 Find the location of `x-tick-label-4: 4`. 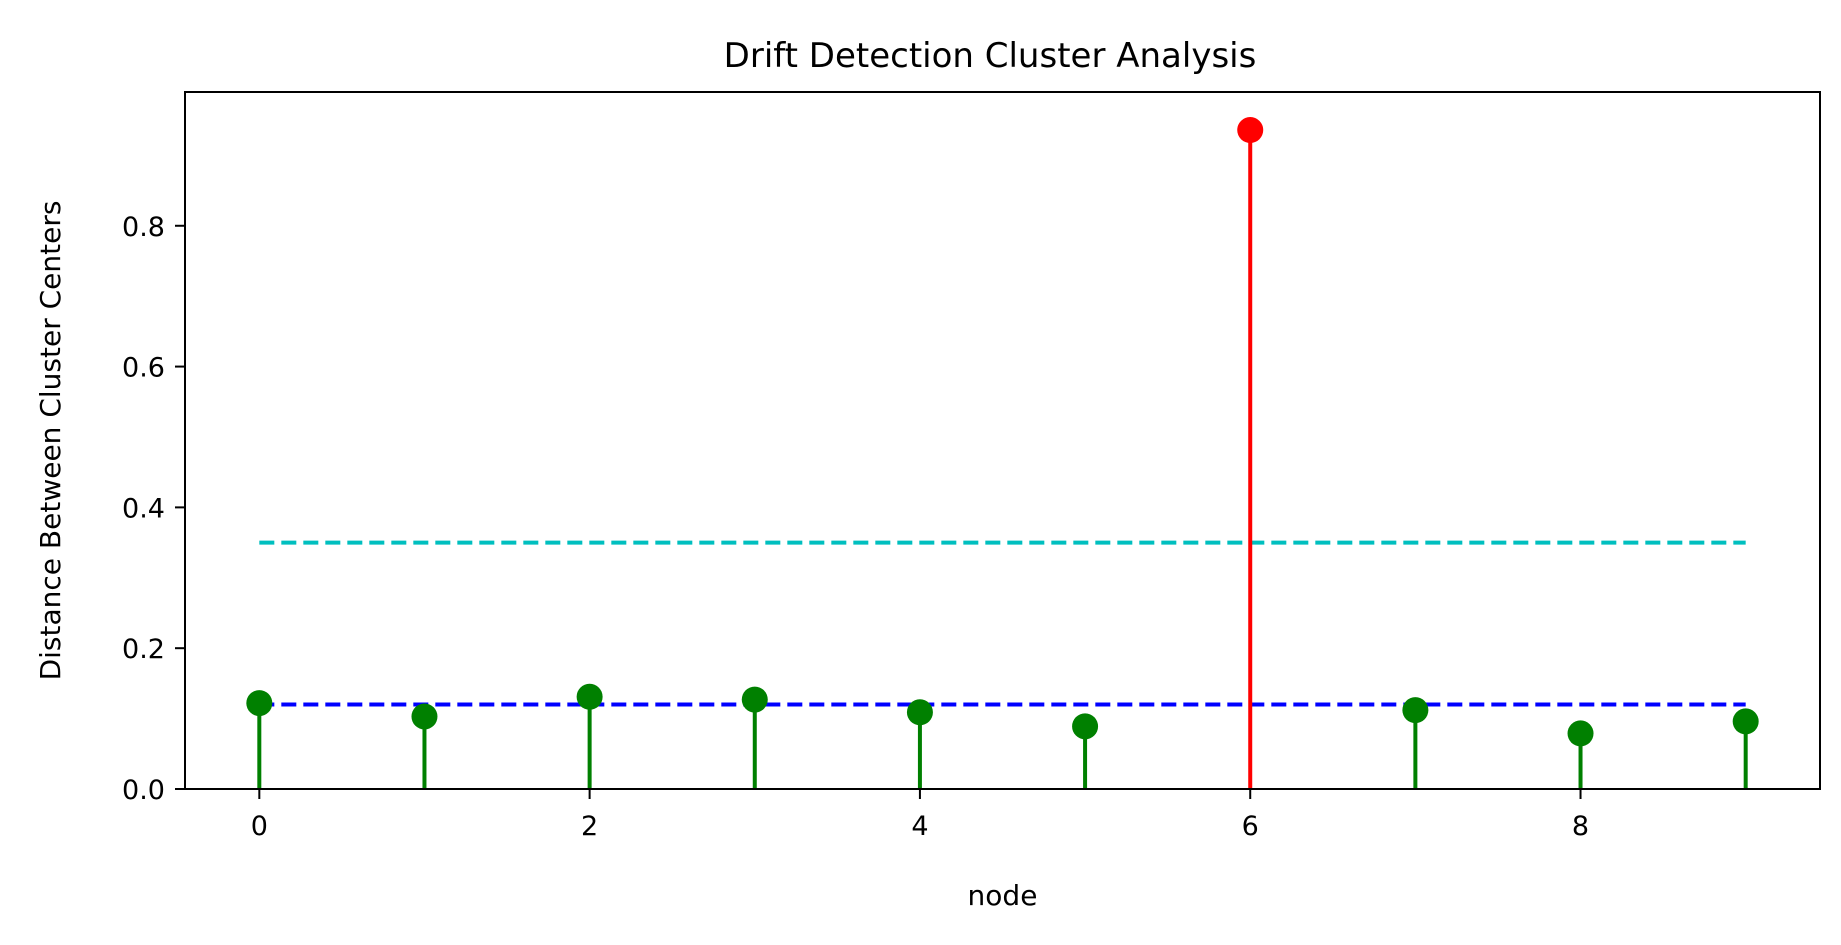

x-tick-label-4: 4 is located at coordinates (919, 826).